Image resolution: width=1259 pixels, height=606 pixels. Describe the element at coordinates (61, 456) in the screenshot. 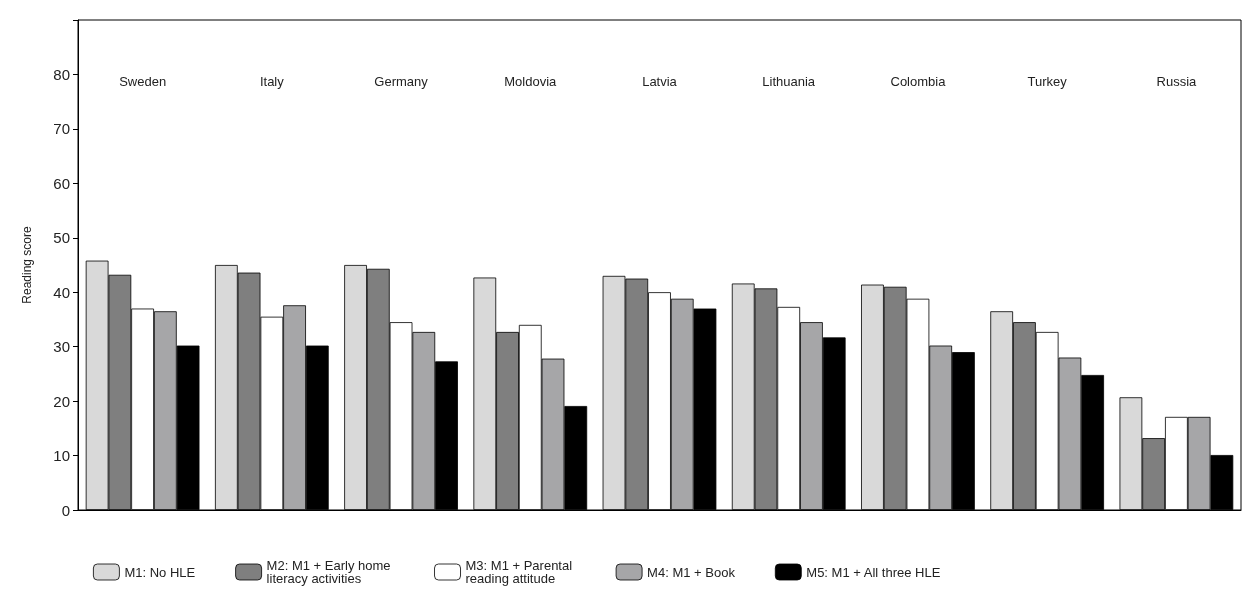

I see `y-tick-label: 10` at that location.